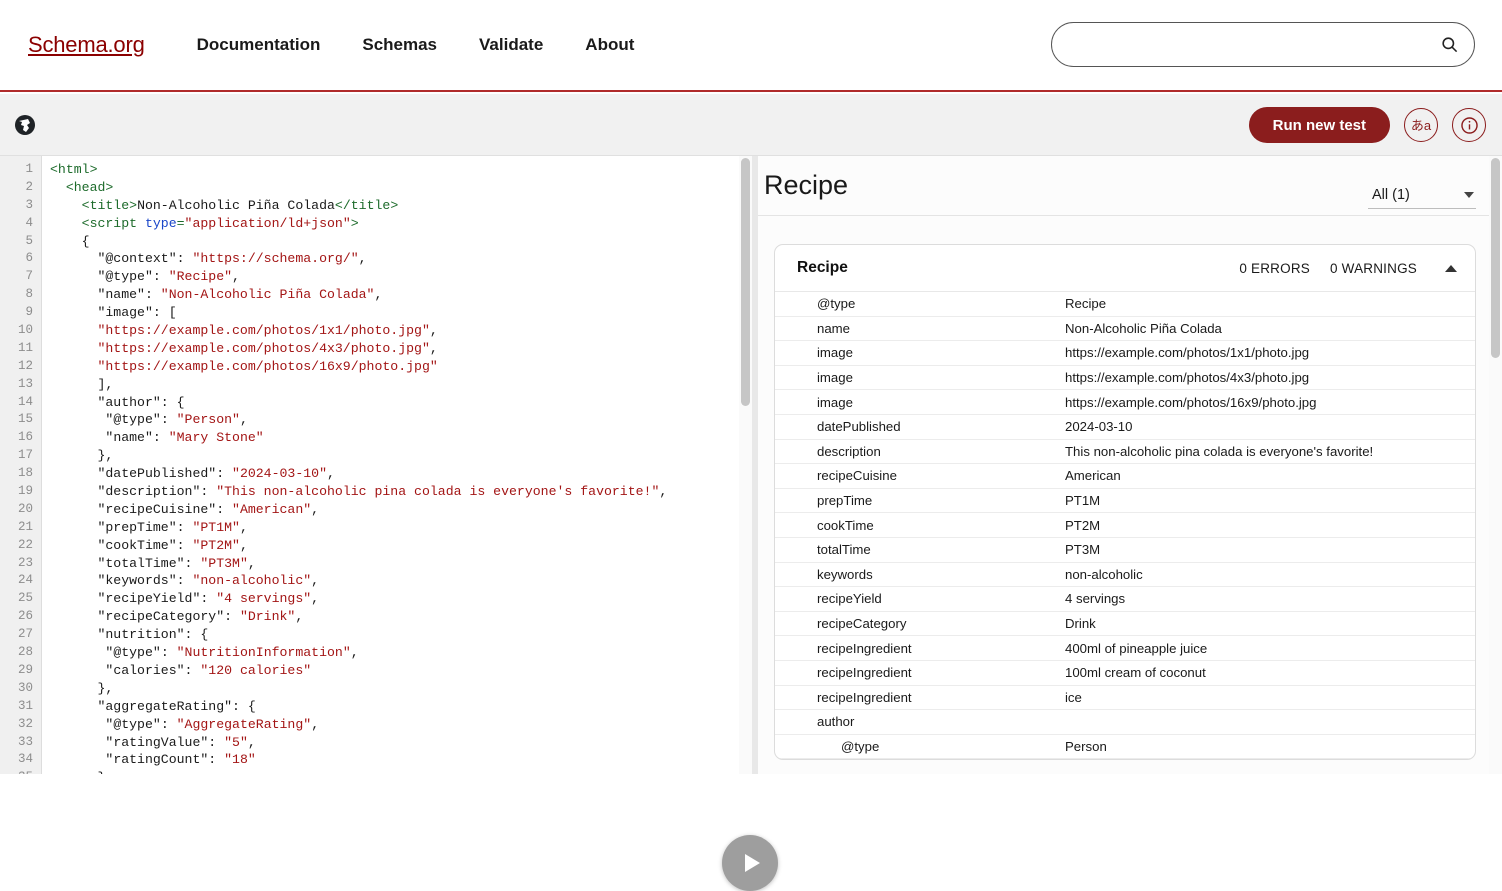  I want to click on code-line: "@type": "Recipe",, so click(392, 277).